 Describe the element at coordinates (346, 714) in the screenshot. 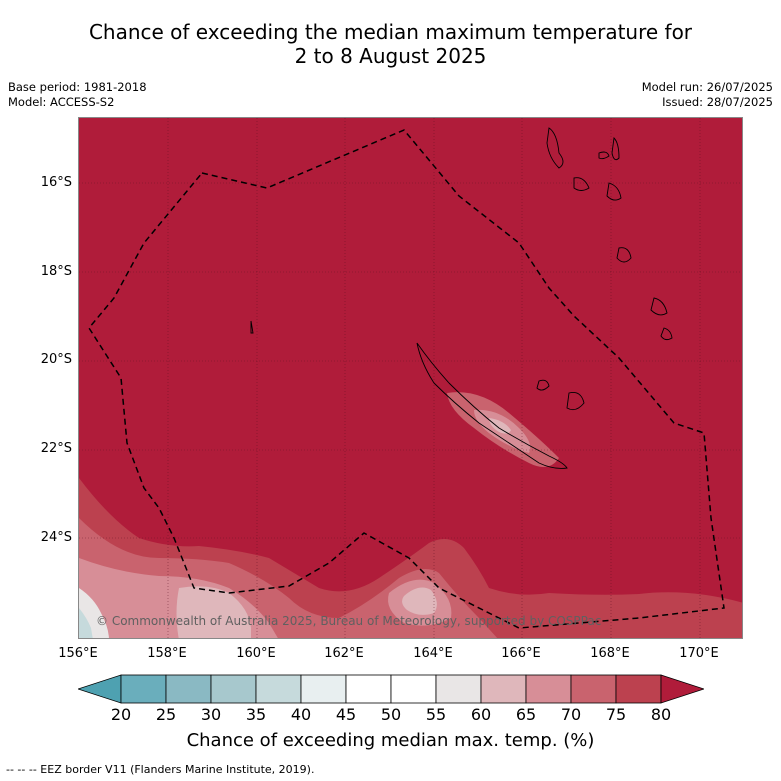

I see `colorbar-tick-label: 45` at that location.